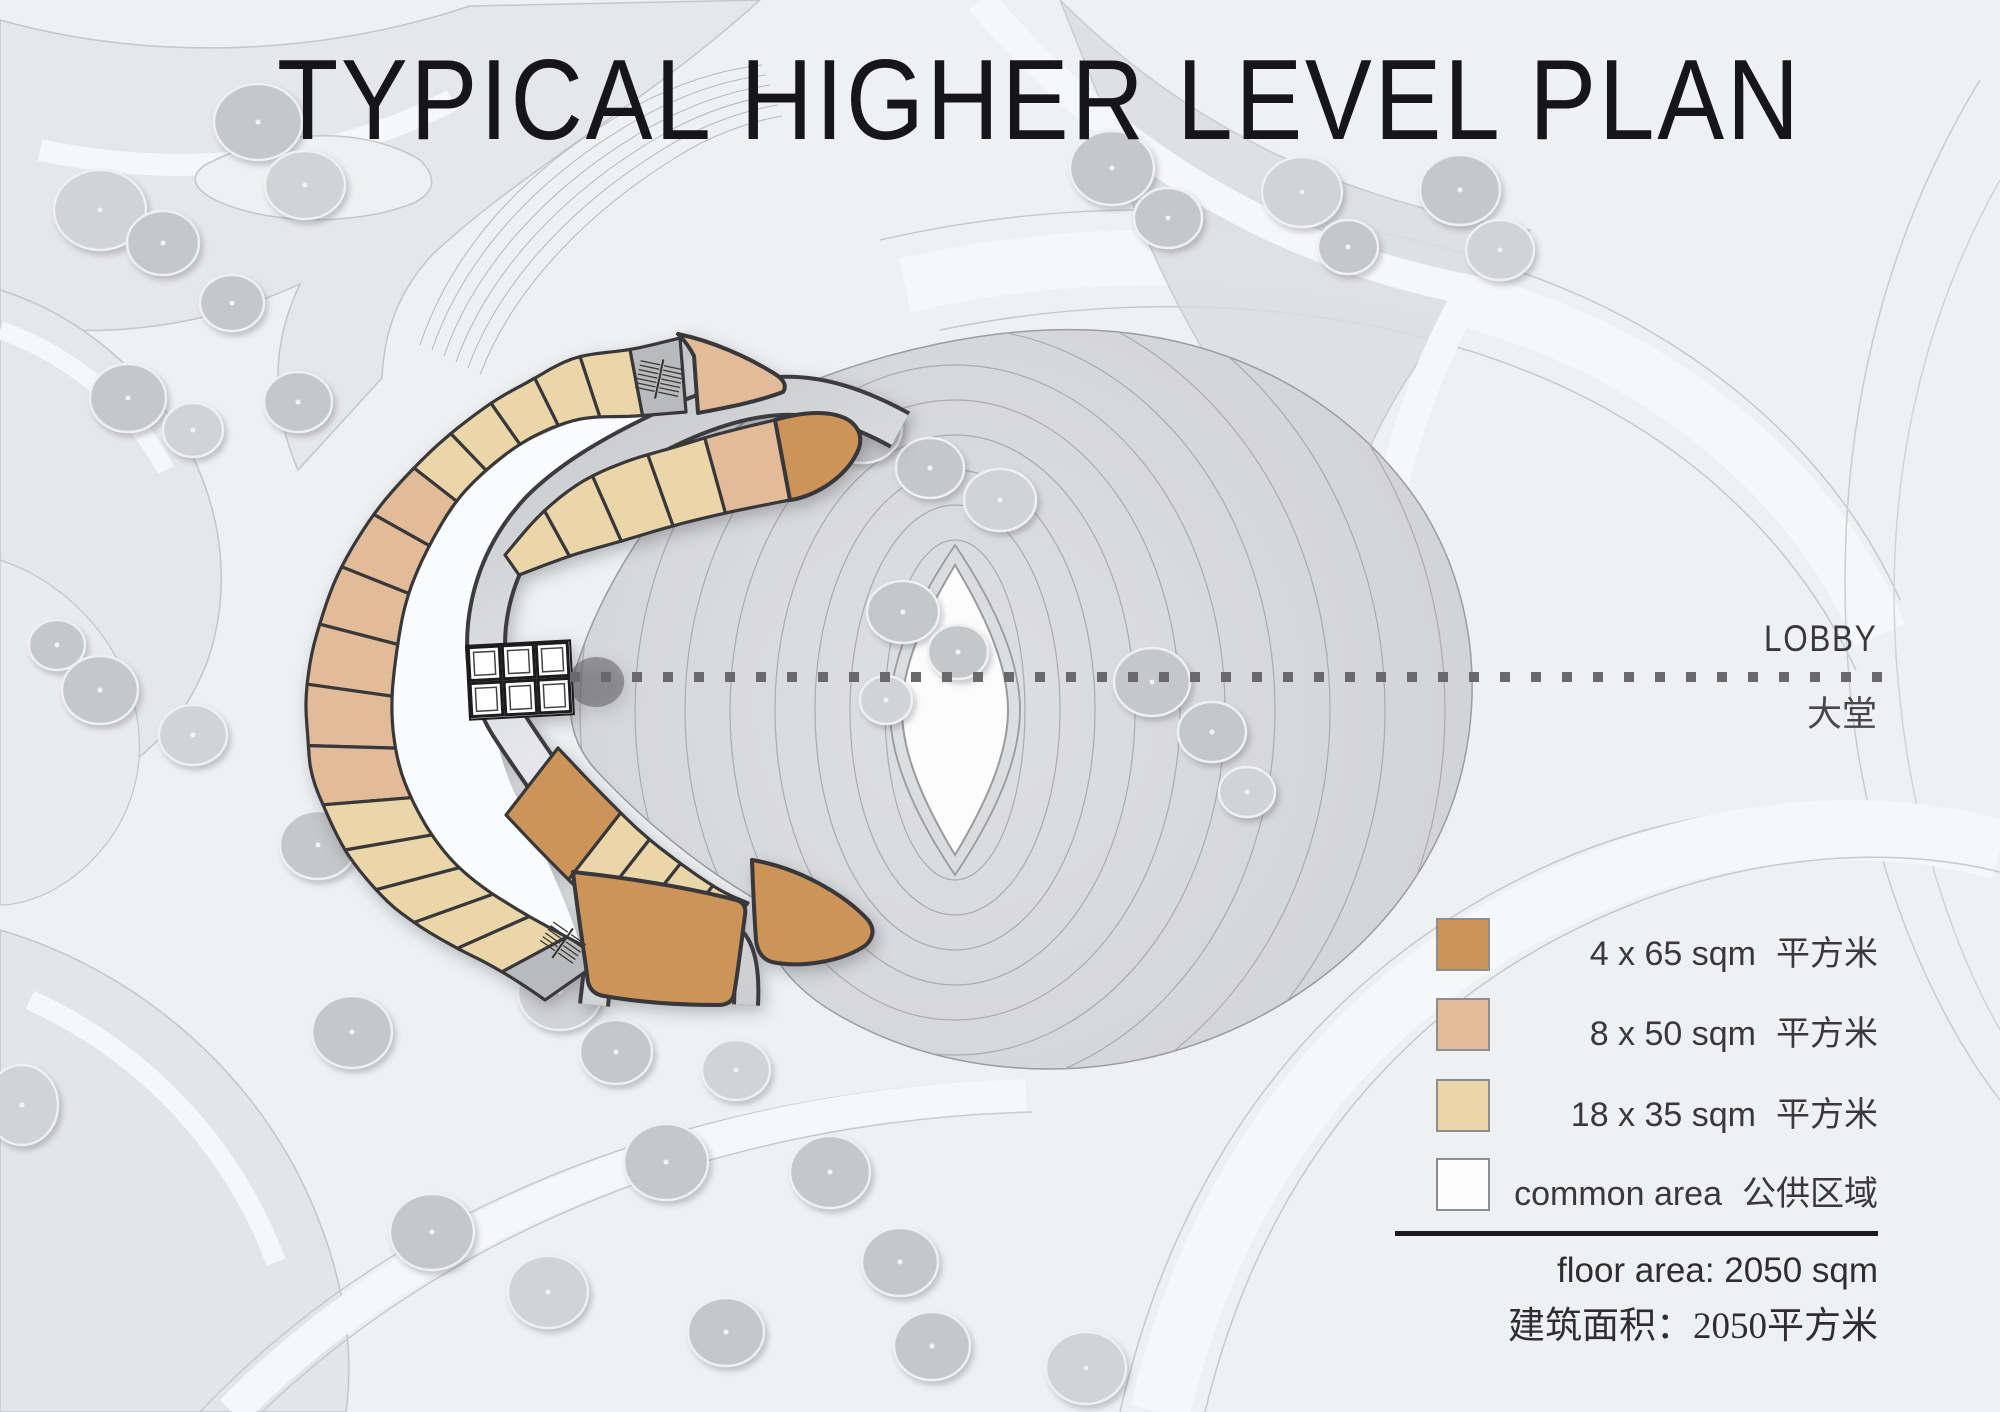 The height and width of the screenshot is (1412, 2000). I want to click on bottom-walkway-line2, so click(647, 1261).